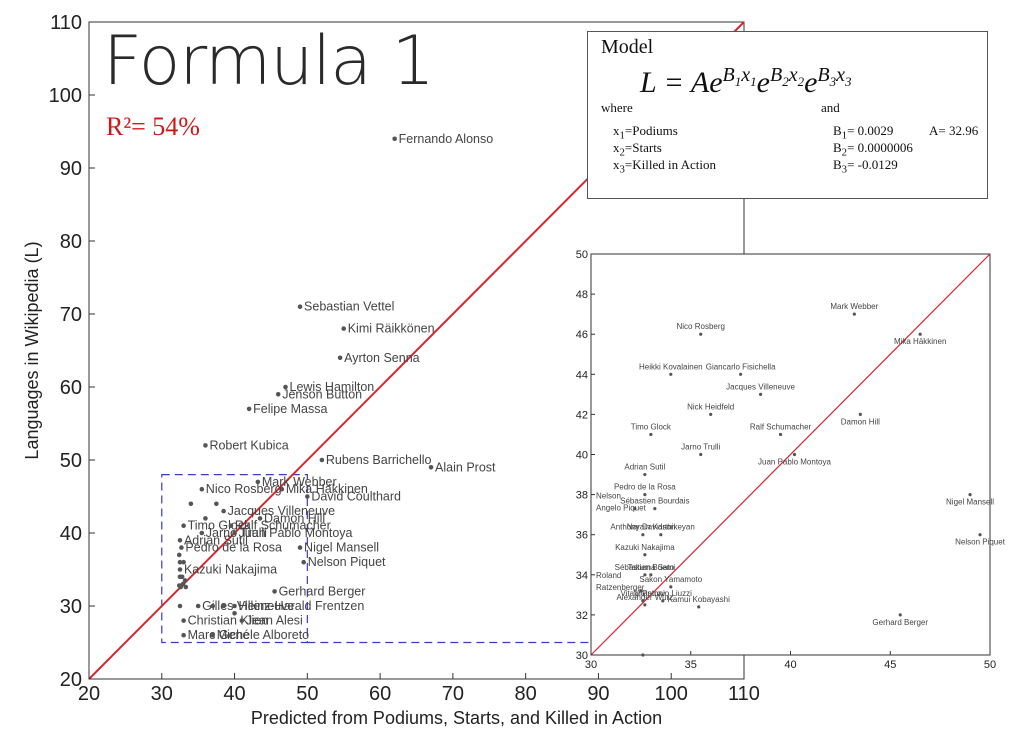  What do you see at coordinates (780, 81) in the screenshot?
I see `equation-term-2: eB2x2` at bounding box center [780, 81].